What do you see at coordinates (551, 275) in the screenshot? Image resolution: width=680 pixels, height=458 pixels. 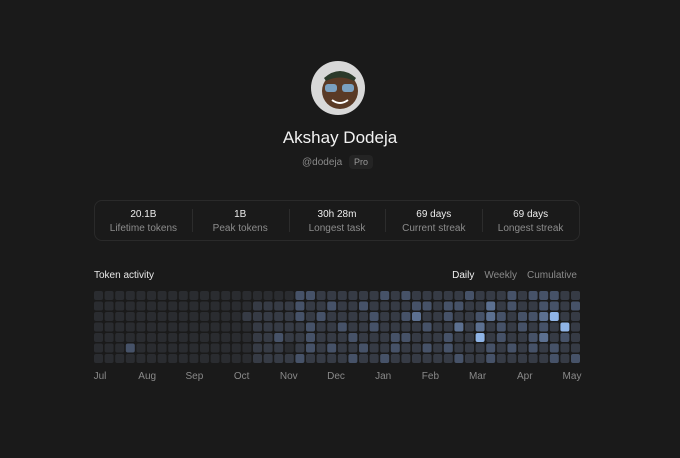 I see `tab: Cumulative` at bounding box center [551, 275].